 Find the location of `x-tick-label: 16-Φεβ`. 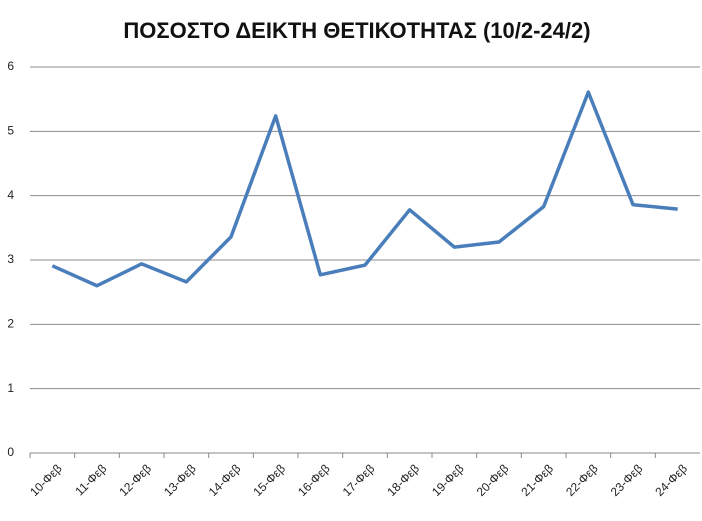

x-tick-label: 16-Φεβ is located at coordinates (314, 480).